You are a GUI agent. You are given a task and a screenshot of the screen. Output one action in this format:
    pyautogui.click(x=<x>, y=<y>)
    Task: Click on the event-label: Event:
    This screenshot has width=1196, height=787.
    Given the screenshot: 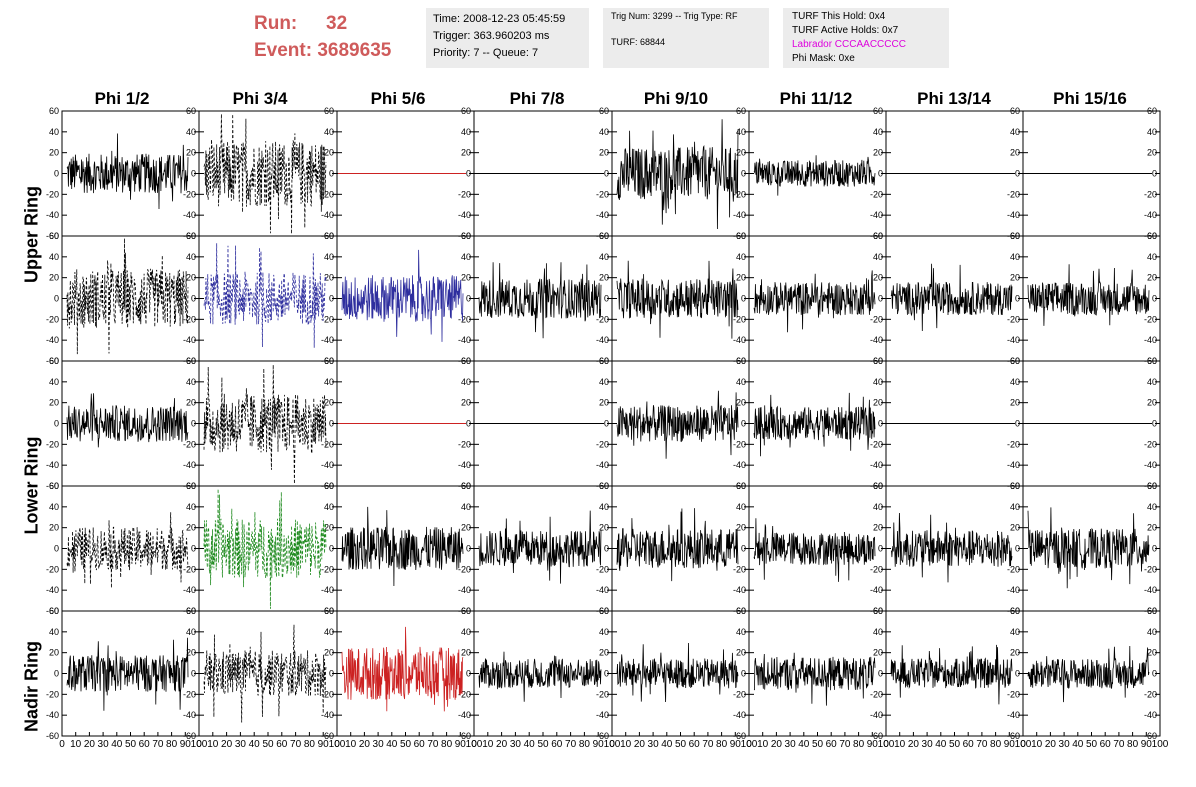 What is the action you would take?
    pyautogui.click(x=283, y=50)
    